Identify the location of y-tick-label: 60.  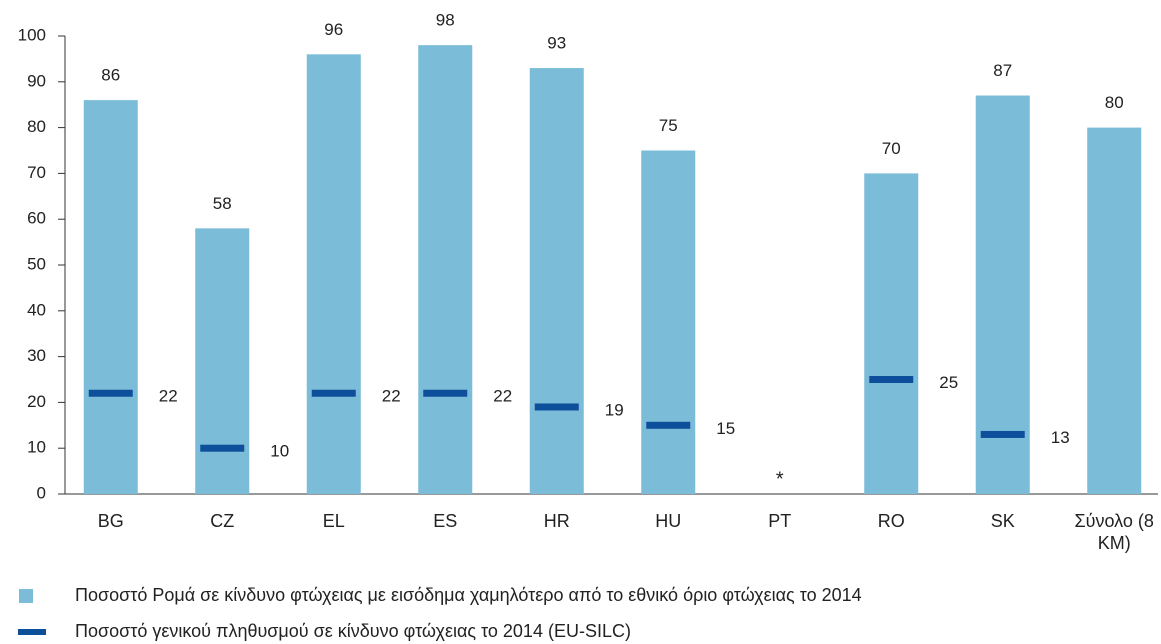
(36, 218).